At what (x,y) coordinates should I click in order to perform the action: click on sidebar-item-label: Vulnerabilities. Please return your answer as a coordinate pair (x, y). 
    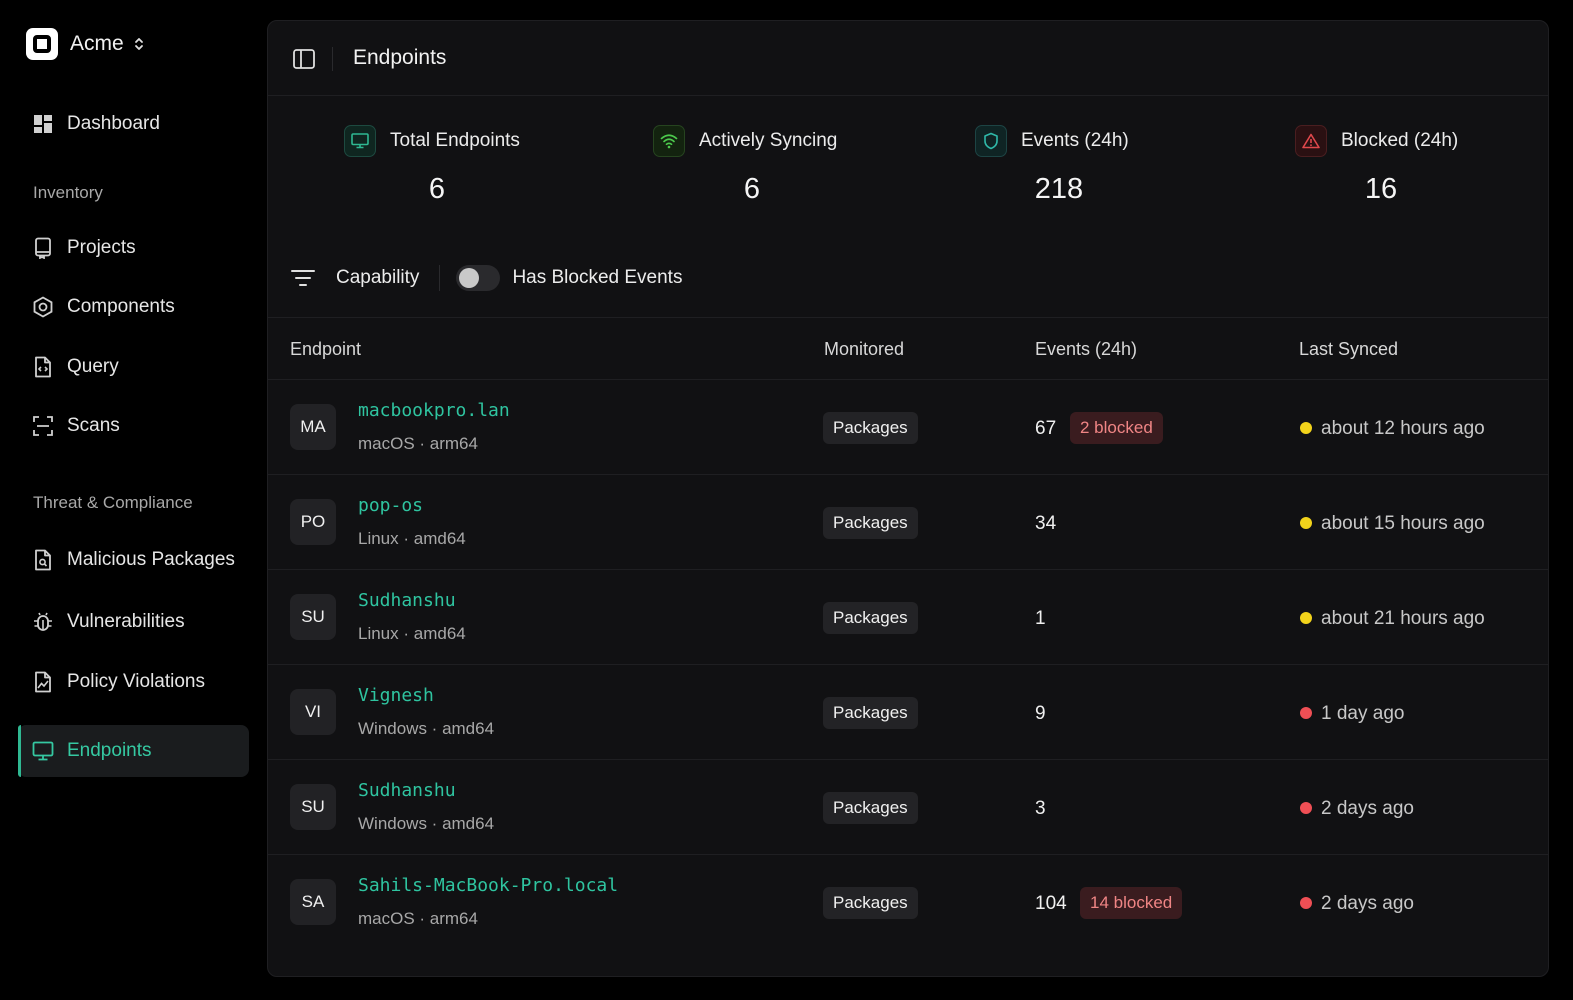
    Looking at the image, I should click on (126, 621).